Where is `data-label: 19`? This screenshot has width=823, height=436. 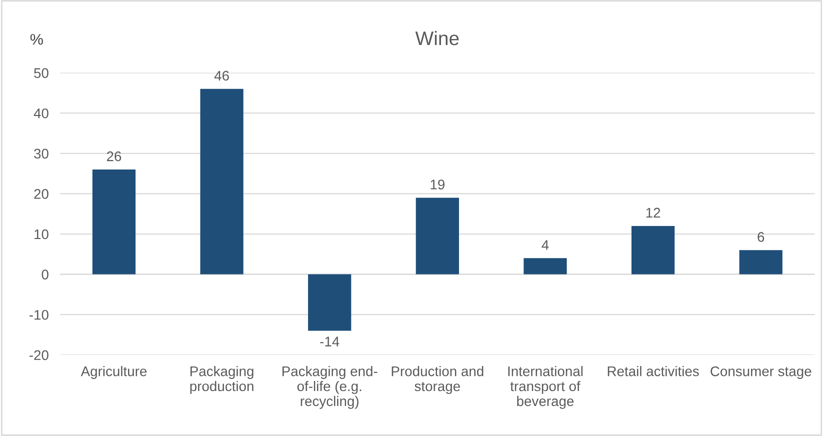 data-label: 19 is located at coordinates (437, 185).